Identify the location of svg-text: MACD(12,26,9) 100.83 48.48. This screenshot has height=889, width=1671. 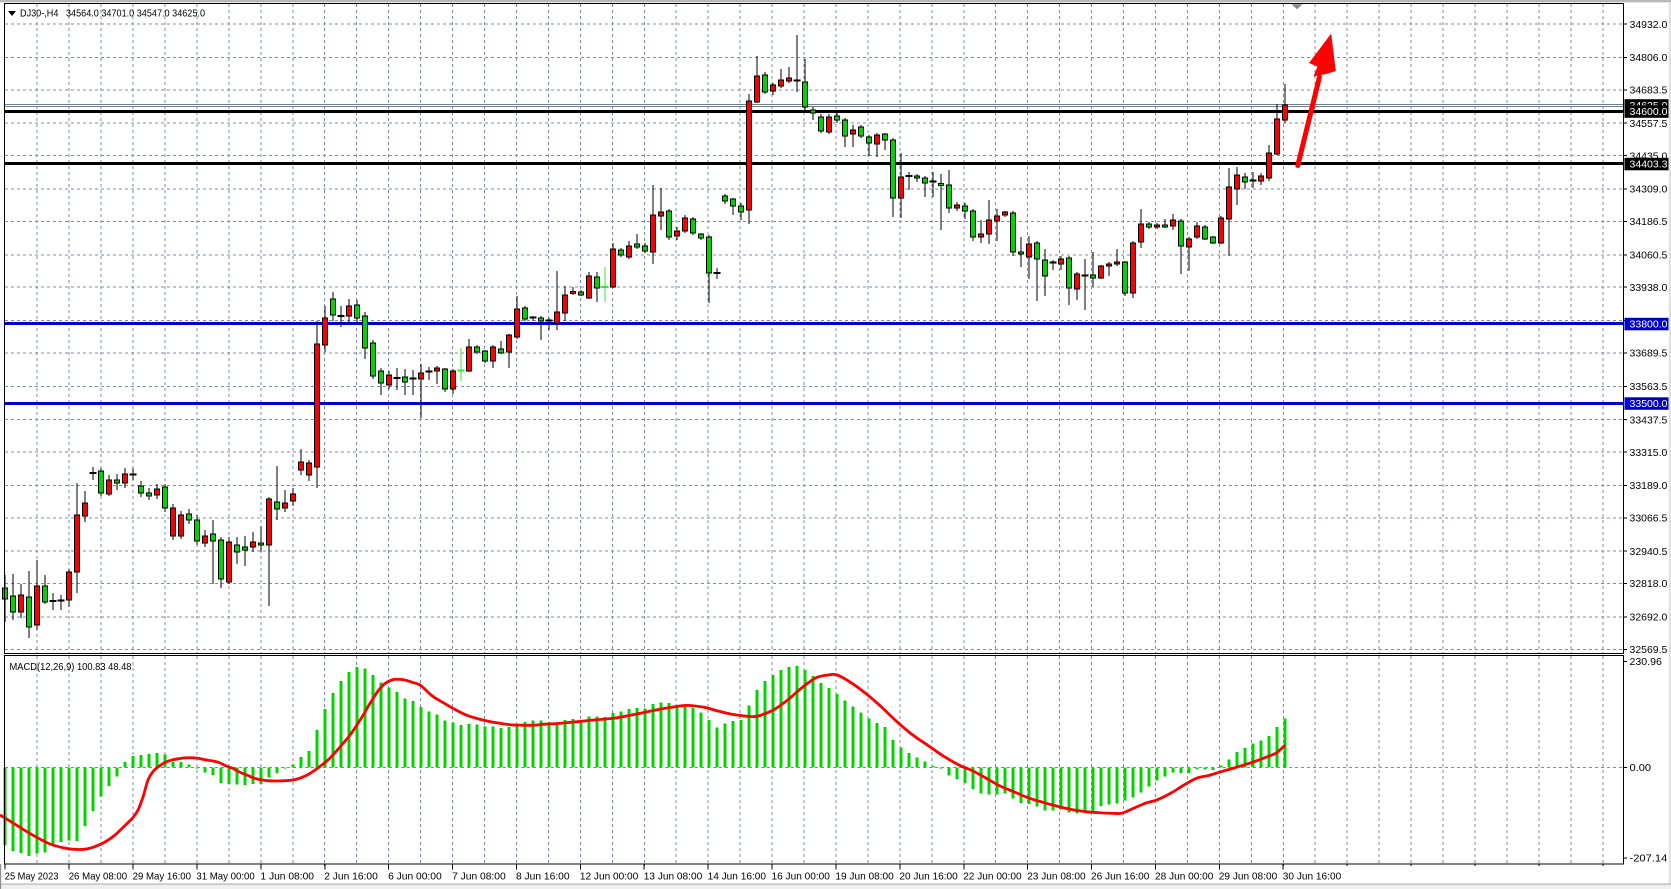
(71, 667).